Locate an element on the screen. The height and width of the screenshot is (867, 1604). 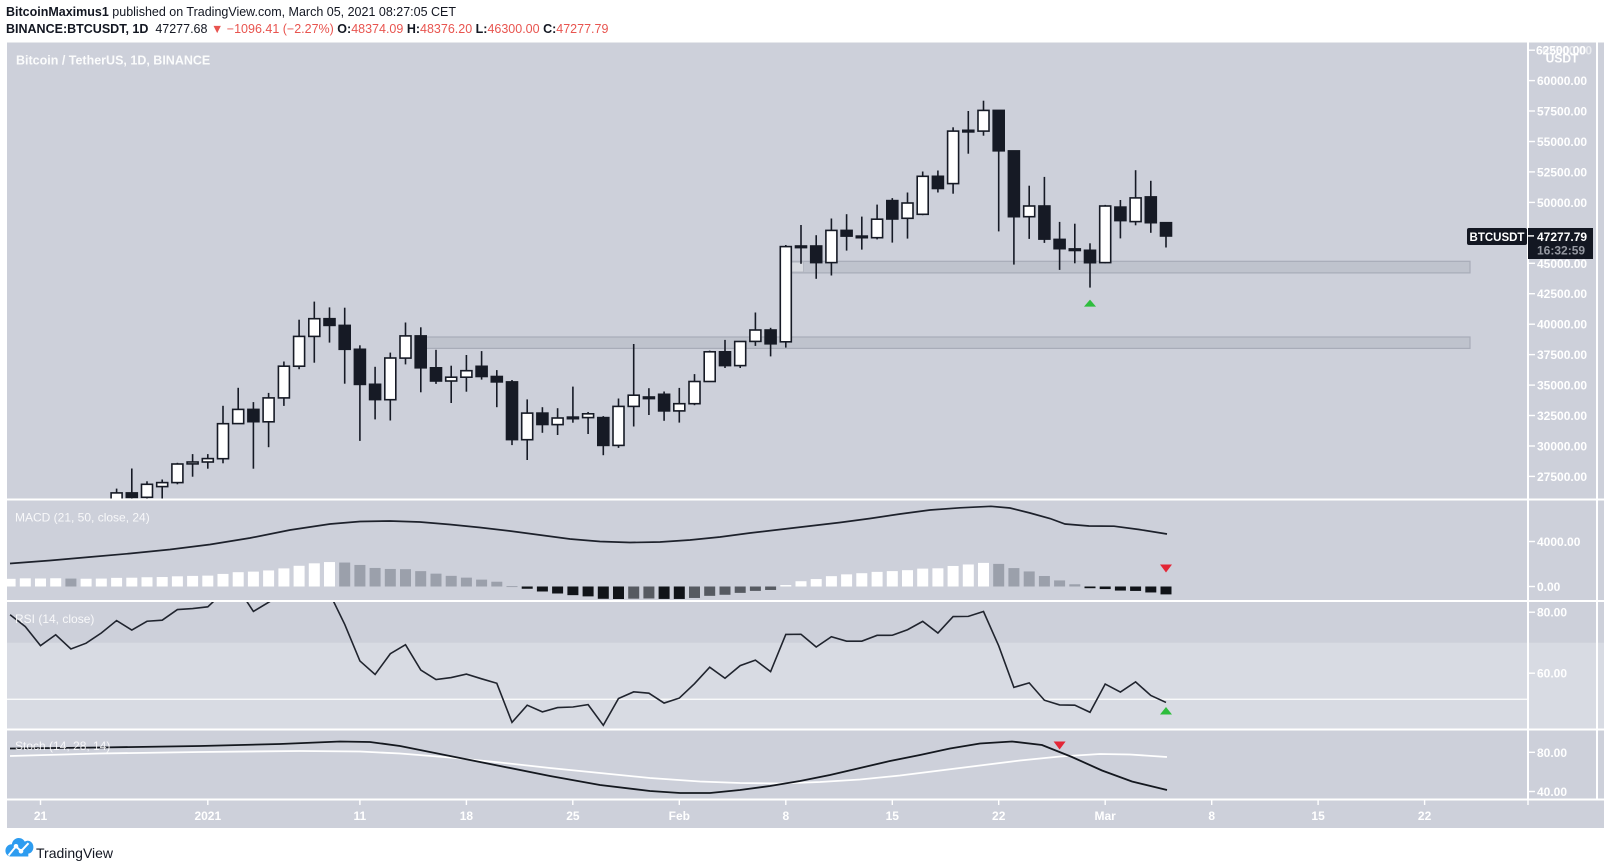
svg-text: Stoch (14, 28, 14) is located at coordinates (62, 746).